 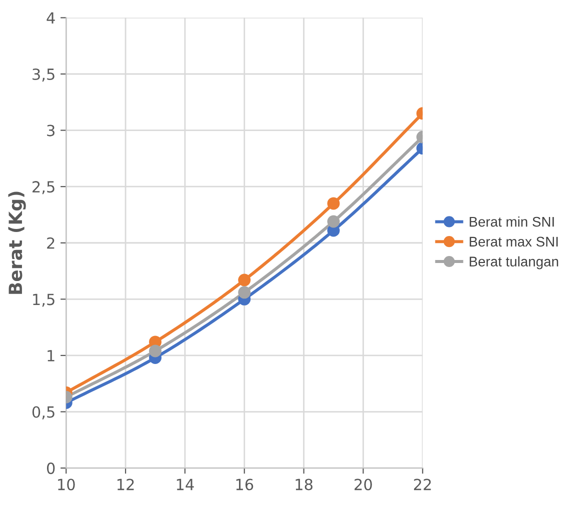 What do you see at coordinates (50, 468) in the screenshot?
I see `y-tick-label: 0` at bounding box center [50, 468].